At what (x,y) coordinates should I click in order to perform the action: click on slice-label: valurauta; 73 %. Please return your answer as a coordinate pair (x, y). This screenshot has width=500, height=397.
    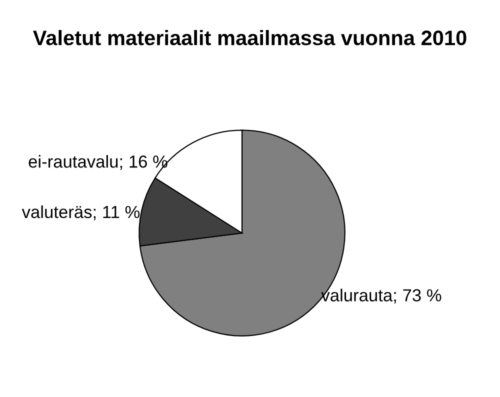
    Looking at the image, I should click on (381, 296).